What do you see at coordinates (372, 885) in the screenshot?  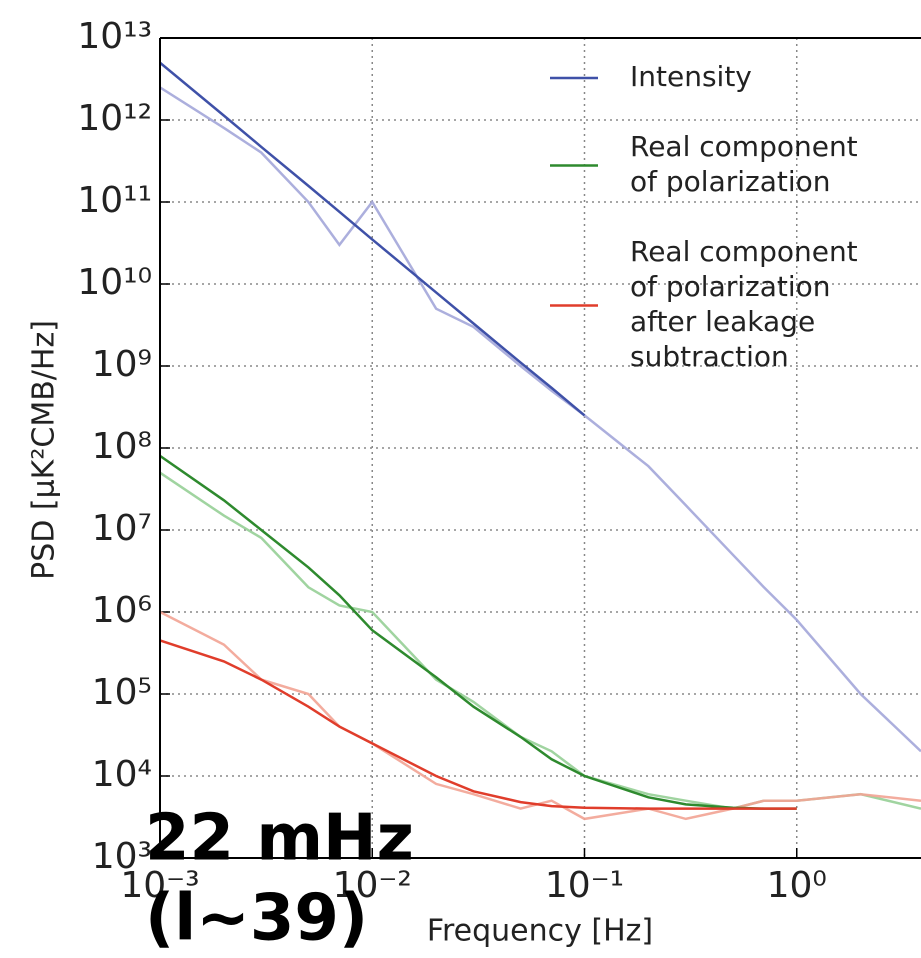 I see `x-tick-label: 10⁻²` at bounding box center [372, 885].